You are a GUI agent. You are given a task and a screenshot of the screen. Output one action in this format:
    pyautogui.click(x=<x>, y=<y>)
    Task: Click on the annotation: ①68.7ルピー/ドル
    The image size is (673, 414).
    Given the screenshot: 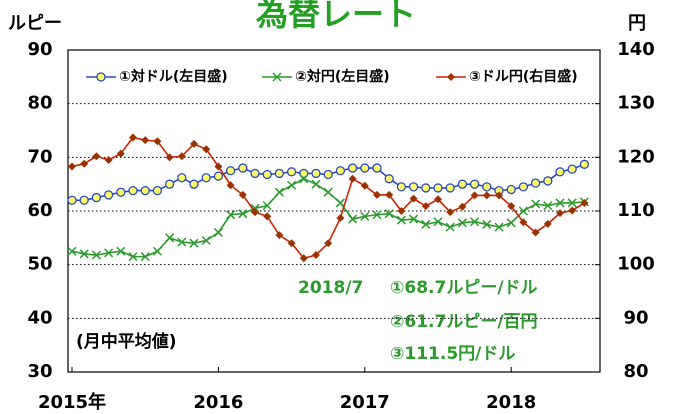 What is the action you would take?
    pyautogui.click(x=464, y=288)
    